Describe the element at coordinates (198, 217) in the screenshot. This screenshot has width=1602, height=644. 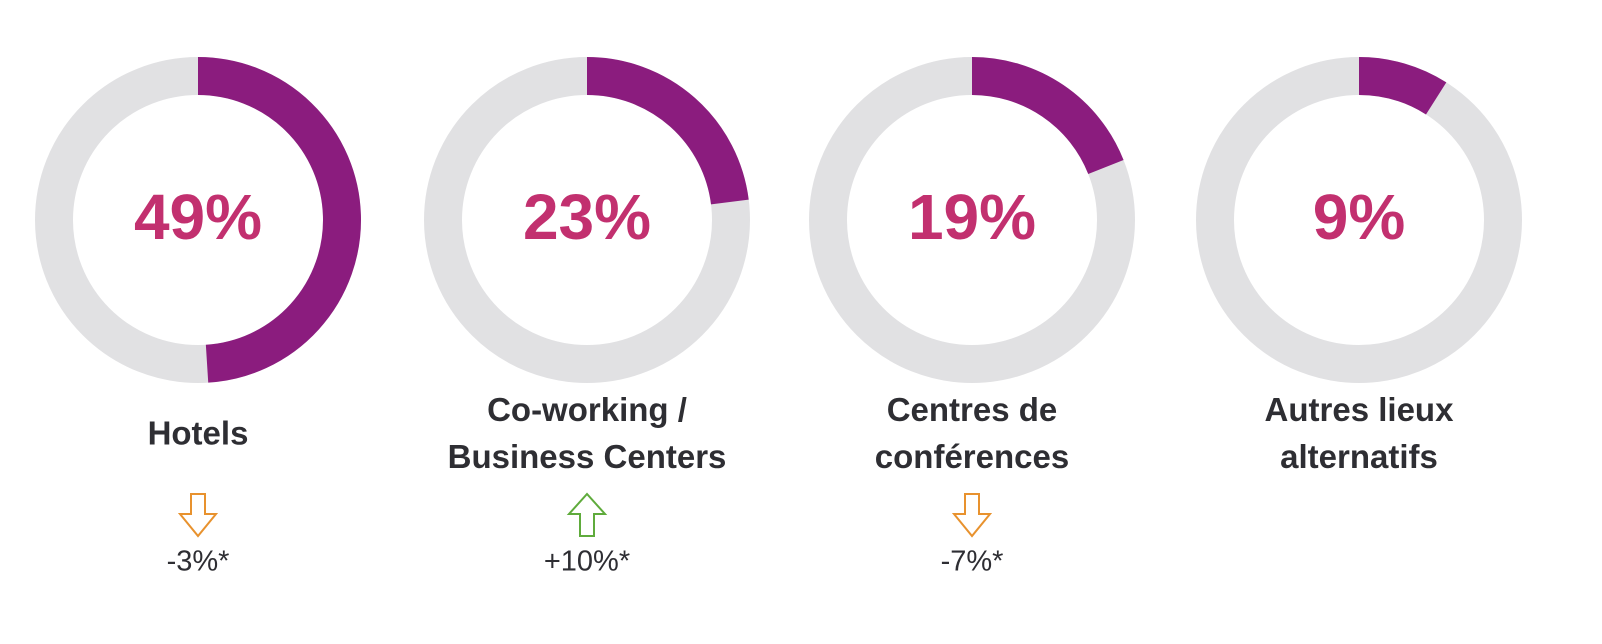
I see `value-label: 49%` at that location.